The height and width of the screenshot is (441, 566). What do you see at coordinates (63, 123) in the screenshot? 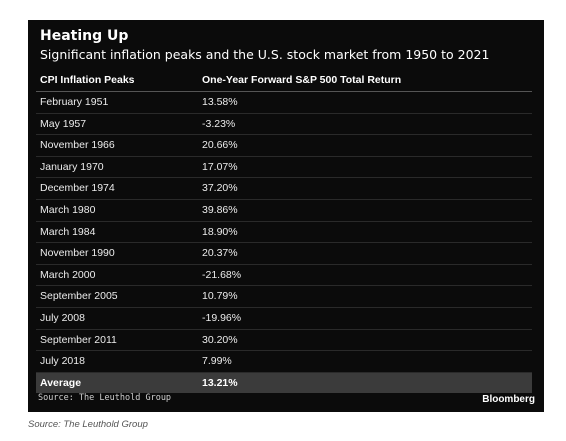
I see `peak-date-cell: May 1957` at bounding box center [63, 123].